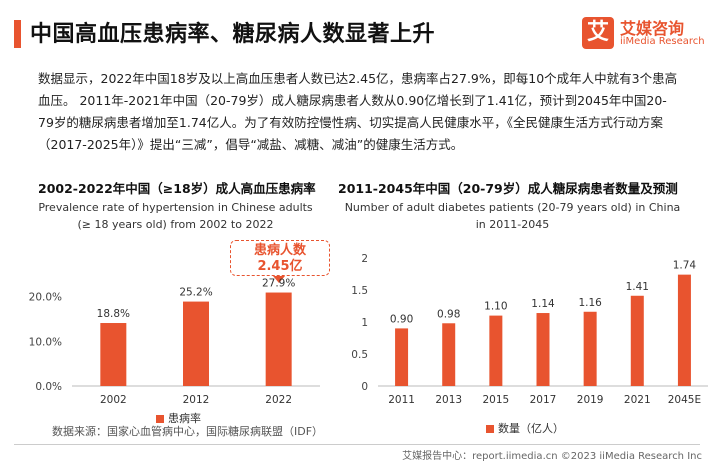 The height and width of the screenshot is (462, 710). What do you see at coordinates (662, 41) in the screenshot?
I see `brand-name-en: iiMedia Research` at bounding box center [662, 41].